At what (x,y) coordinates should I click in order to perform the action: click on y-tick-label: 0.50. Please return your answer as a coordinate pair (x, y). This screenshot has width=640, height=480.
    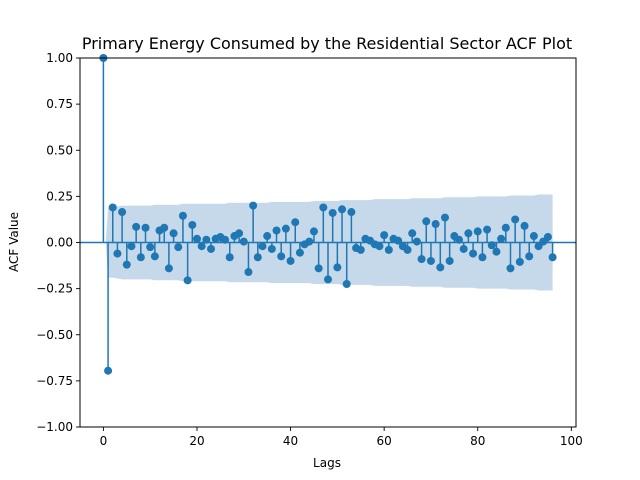
    Looking at the image, I should click on (59, 150).